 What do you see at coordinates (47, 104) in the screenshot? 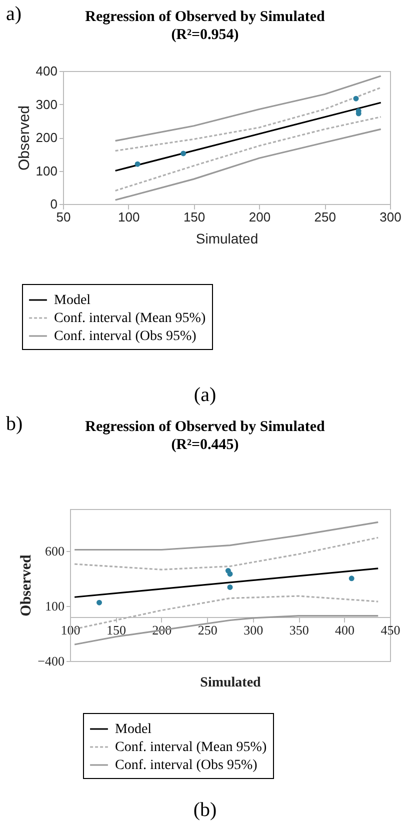
I see `y-tick-label: 300` at bounding box center [47, 104].